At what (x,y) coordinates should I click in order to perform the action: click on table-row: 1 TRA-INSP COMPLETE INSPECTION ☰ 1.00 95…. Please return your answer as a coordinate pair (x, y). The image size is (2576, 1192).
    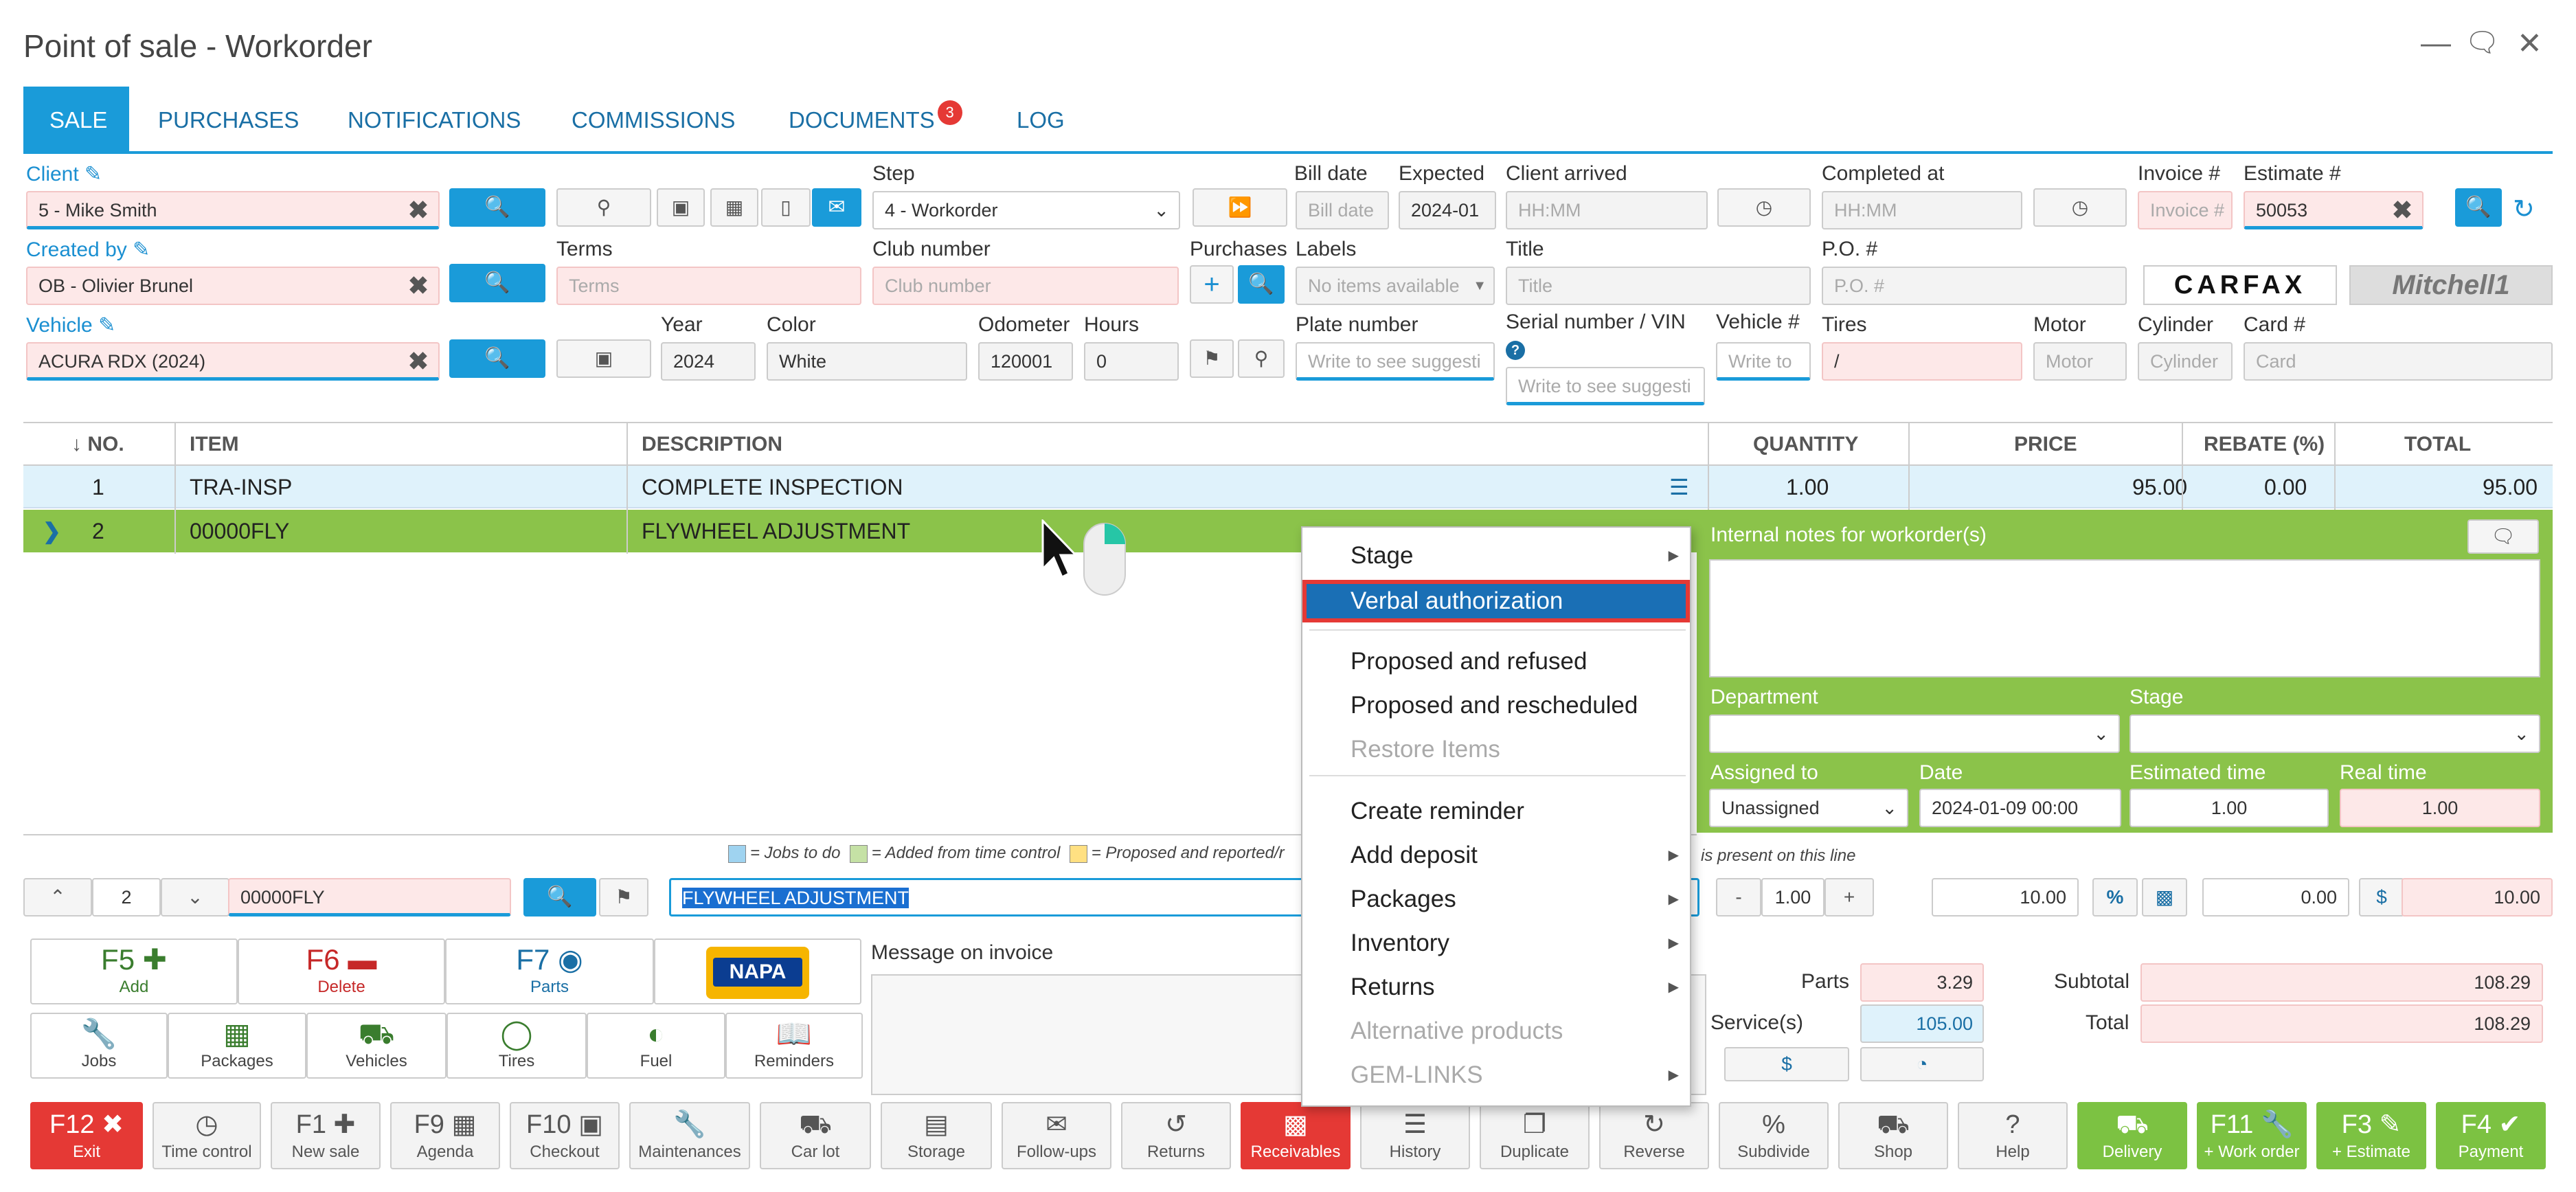
    Looking at the image, I should click on (1288, 487).